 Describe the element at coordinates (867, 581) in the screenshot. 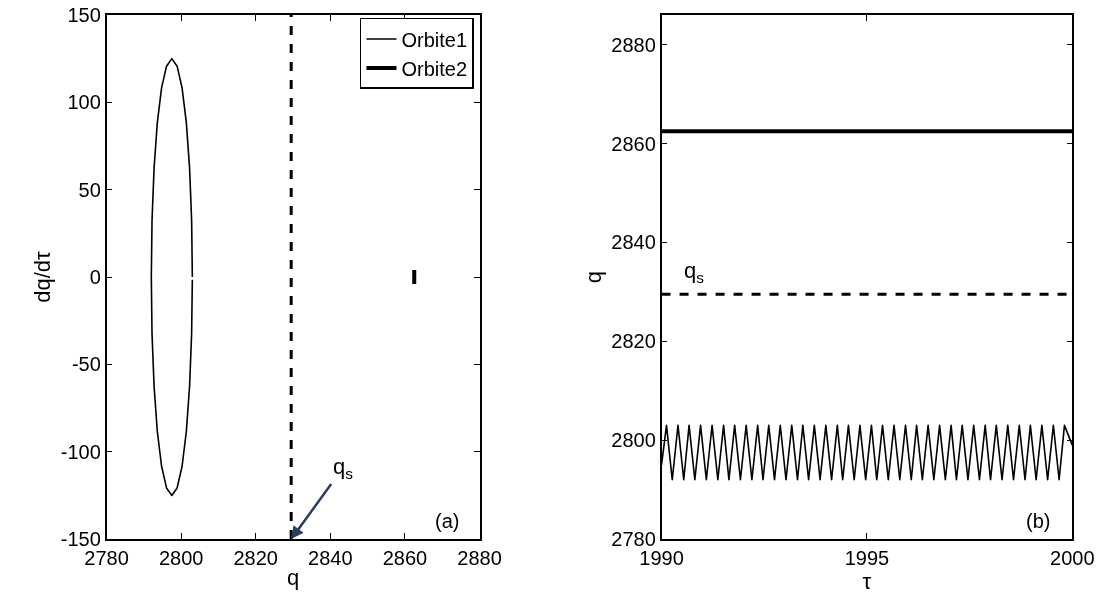

I see `x-axis-title: τ` at that location.